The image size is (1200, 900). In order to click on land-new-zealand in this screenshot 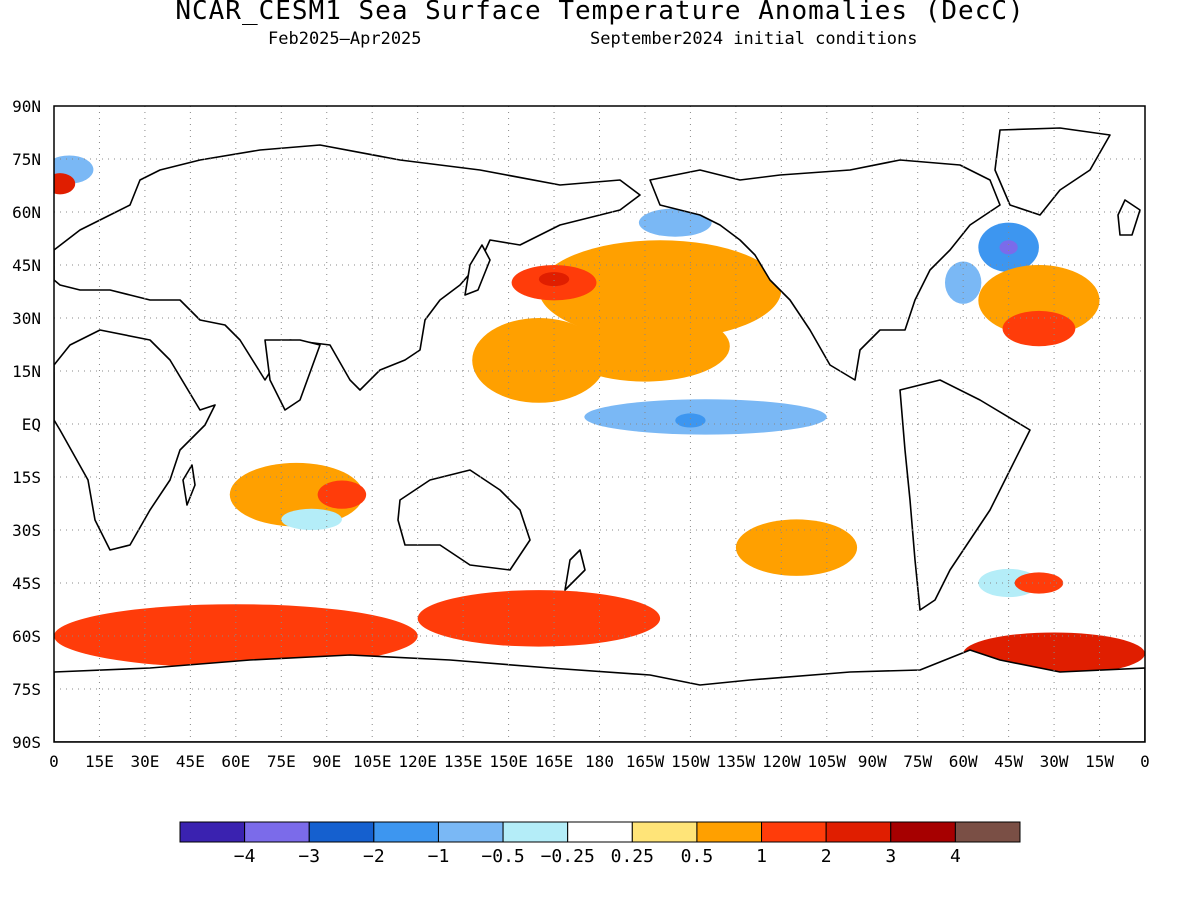, I will do `click(575, 570)`.